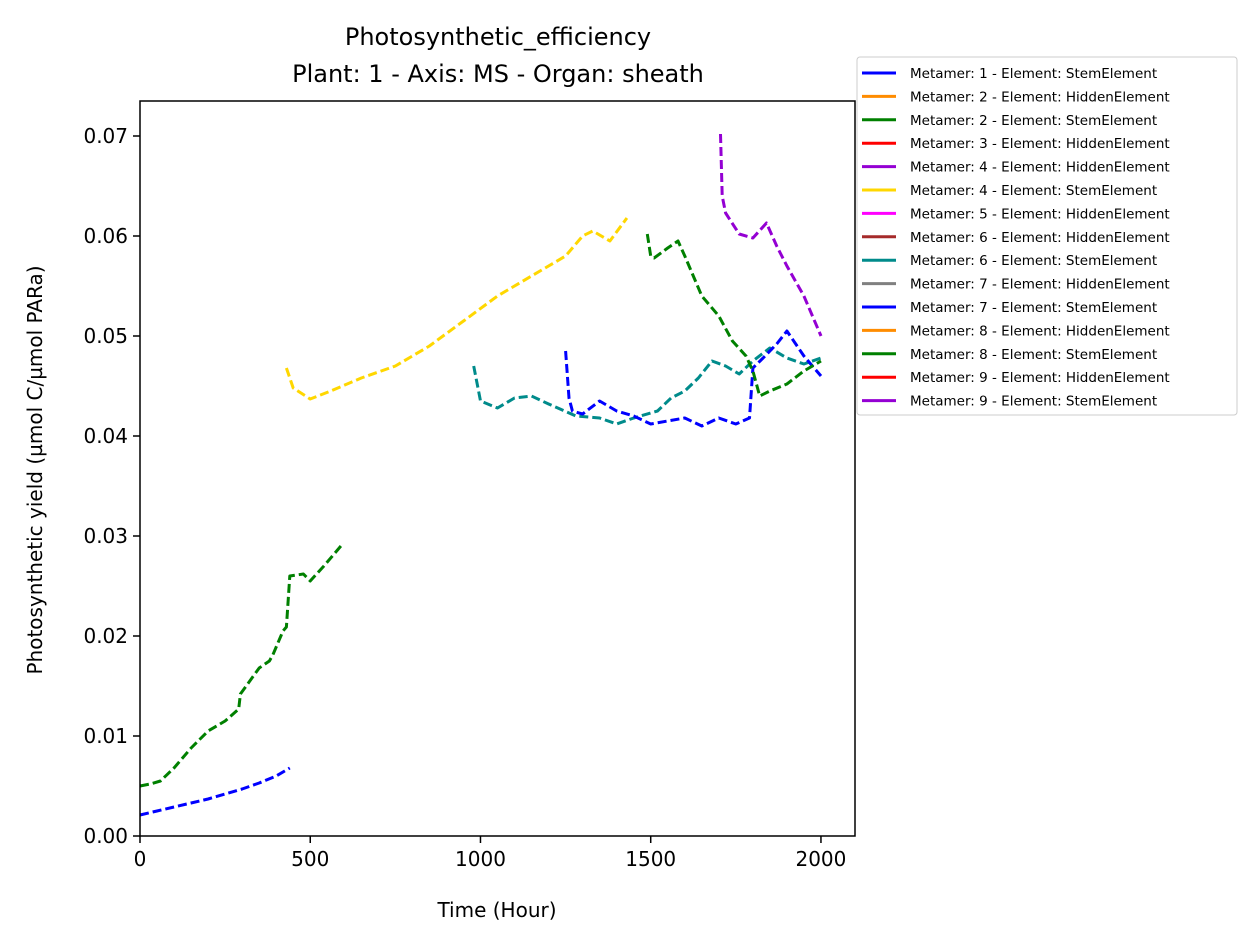  I want to click on legend-label: Metamer: 9 - Element: StemElement, so click(1033, 402).